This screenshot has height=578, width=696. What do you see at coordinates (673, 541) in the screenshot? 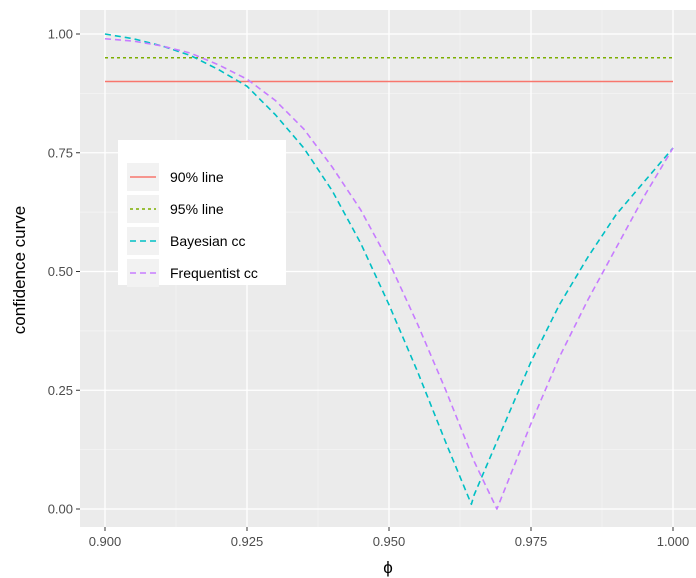
I see `x-tick-label: 1.000` at bounding box center [673, 541].